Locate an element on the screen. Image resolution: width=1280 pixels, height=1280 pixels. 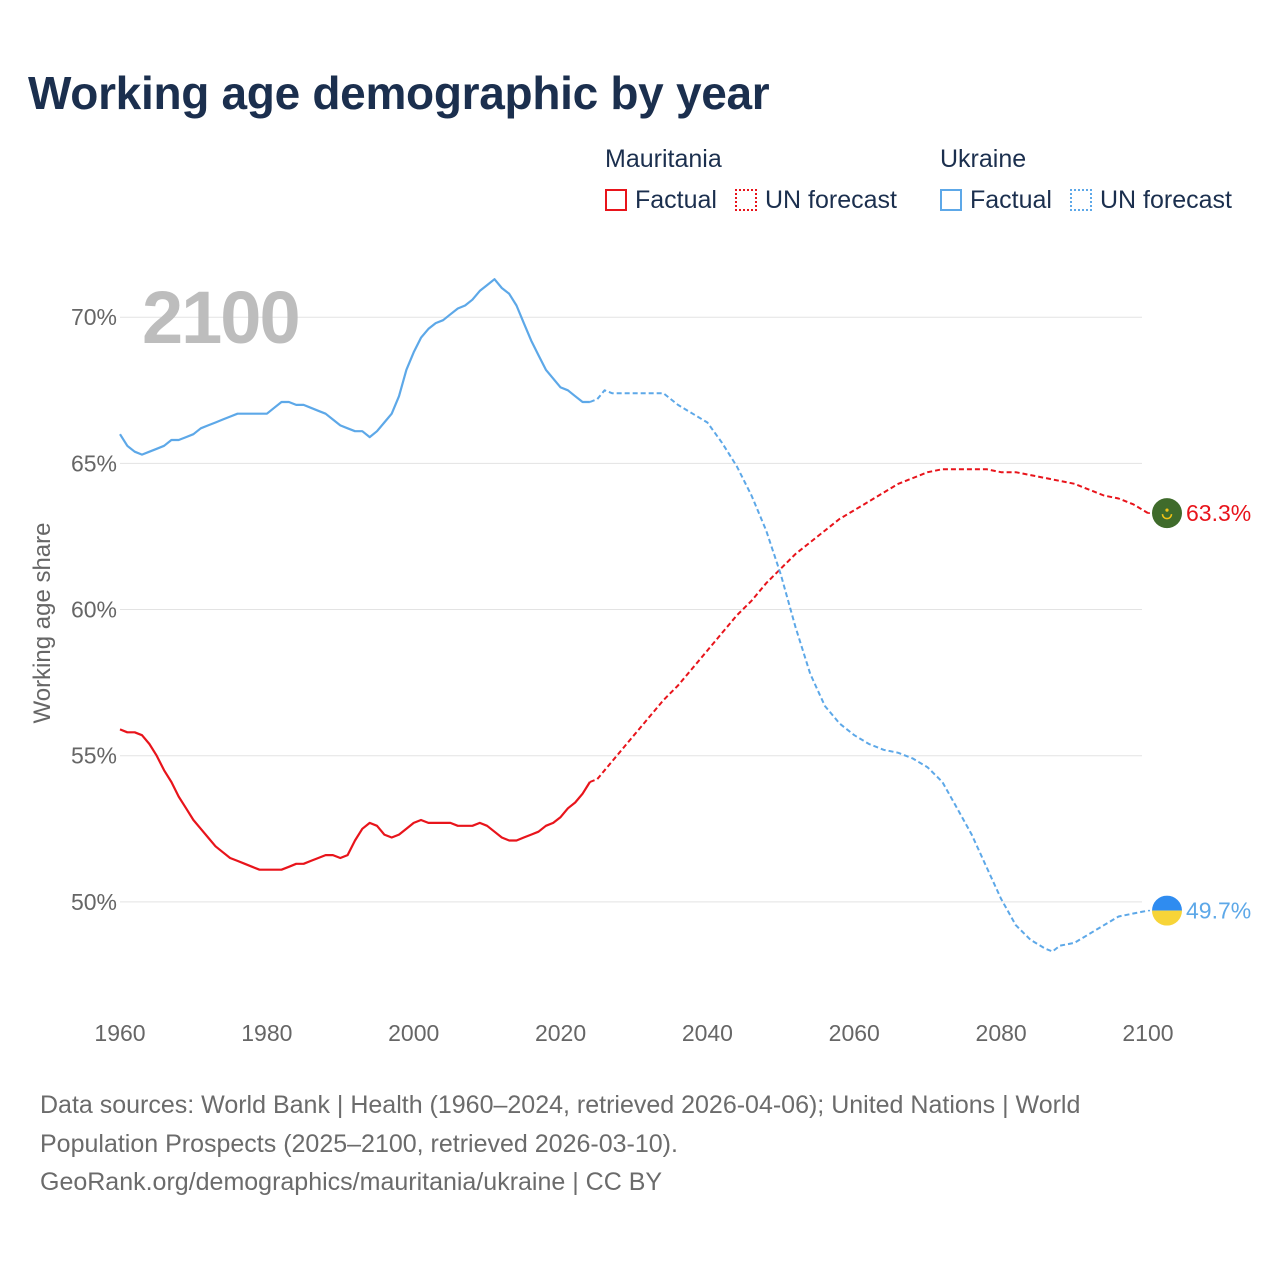
series-line-mauritania-forecast is located at coordinates (869, 625).